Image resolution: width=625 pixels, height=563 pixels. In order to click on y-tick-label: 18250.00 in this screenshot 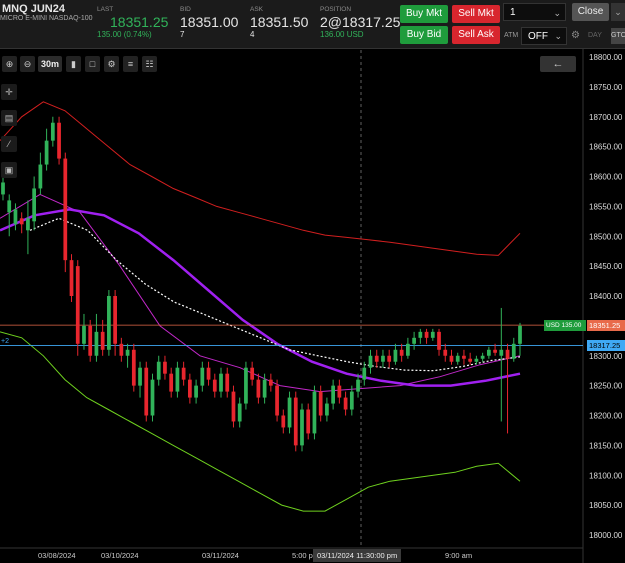, I will do `click(606, 386)`.